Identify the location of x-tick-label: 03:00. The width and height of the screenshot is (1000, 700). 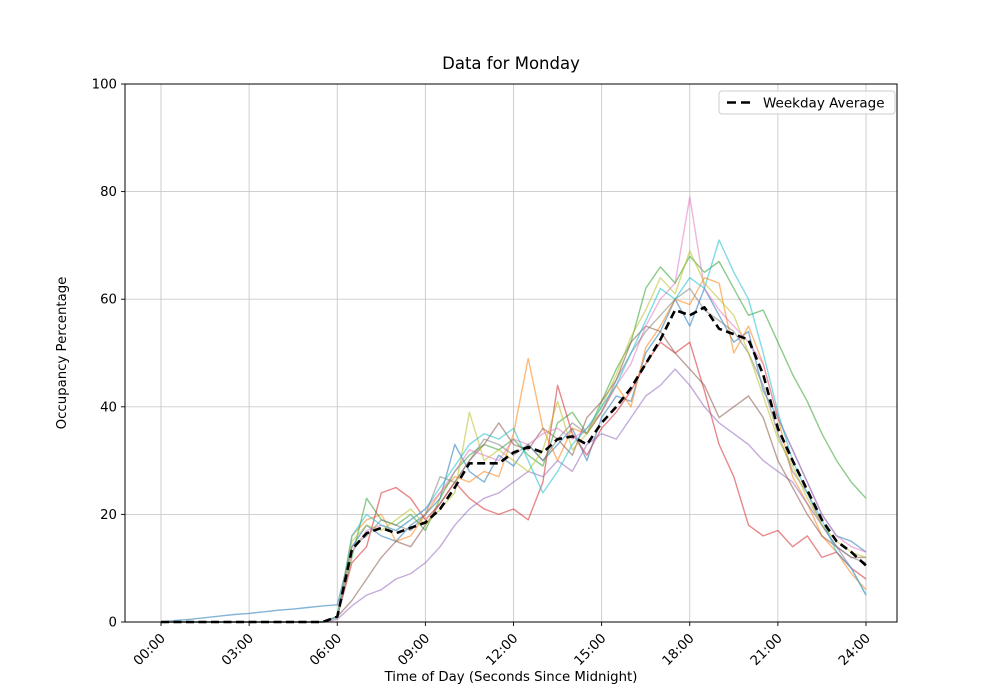
(238, 650).